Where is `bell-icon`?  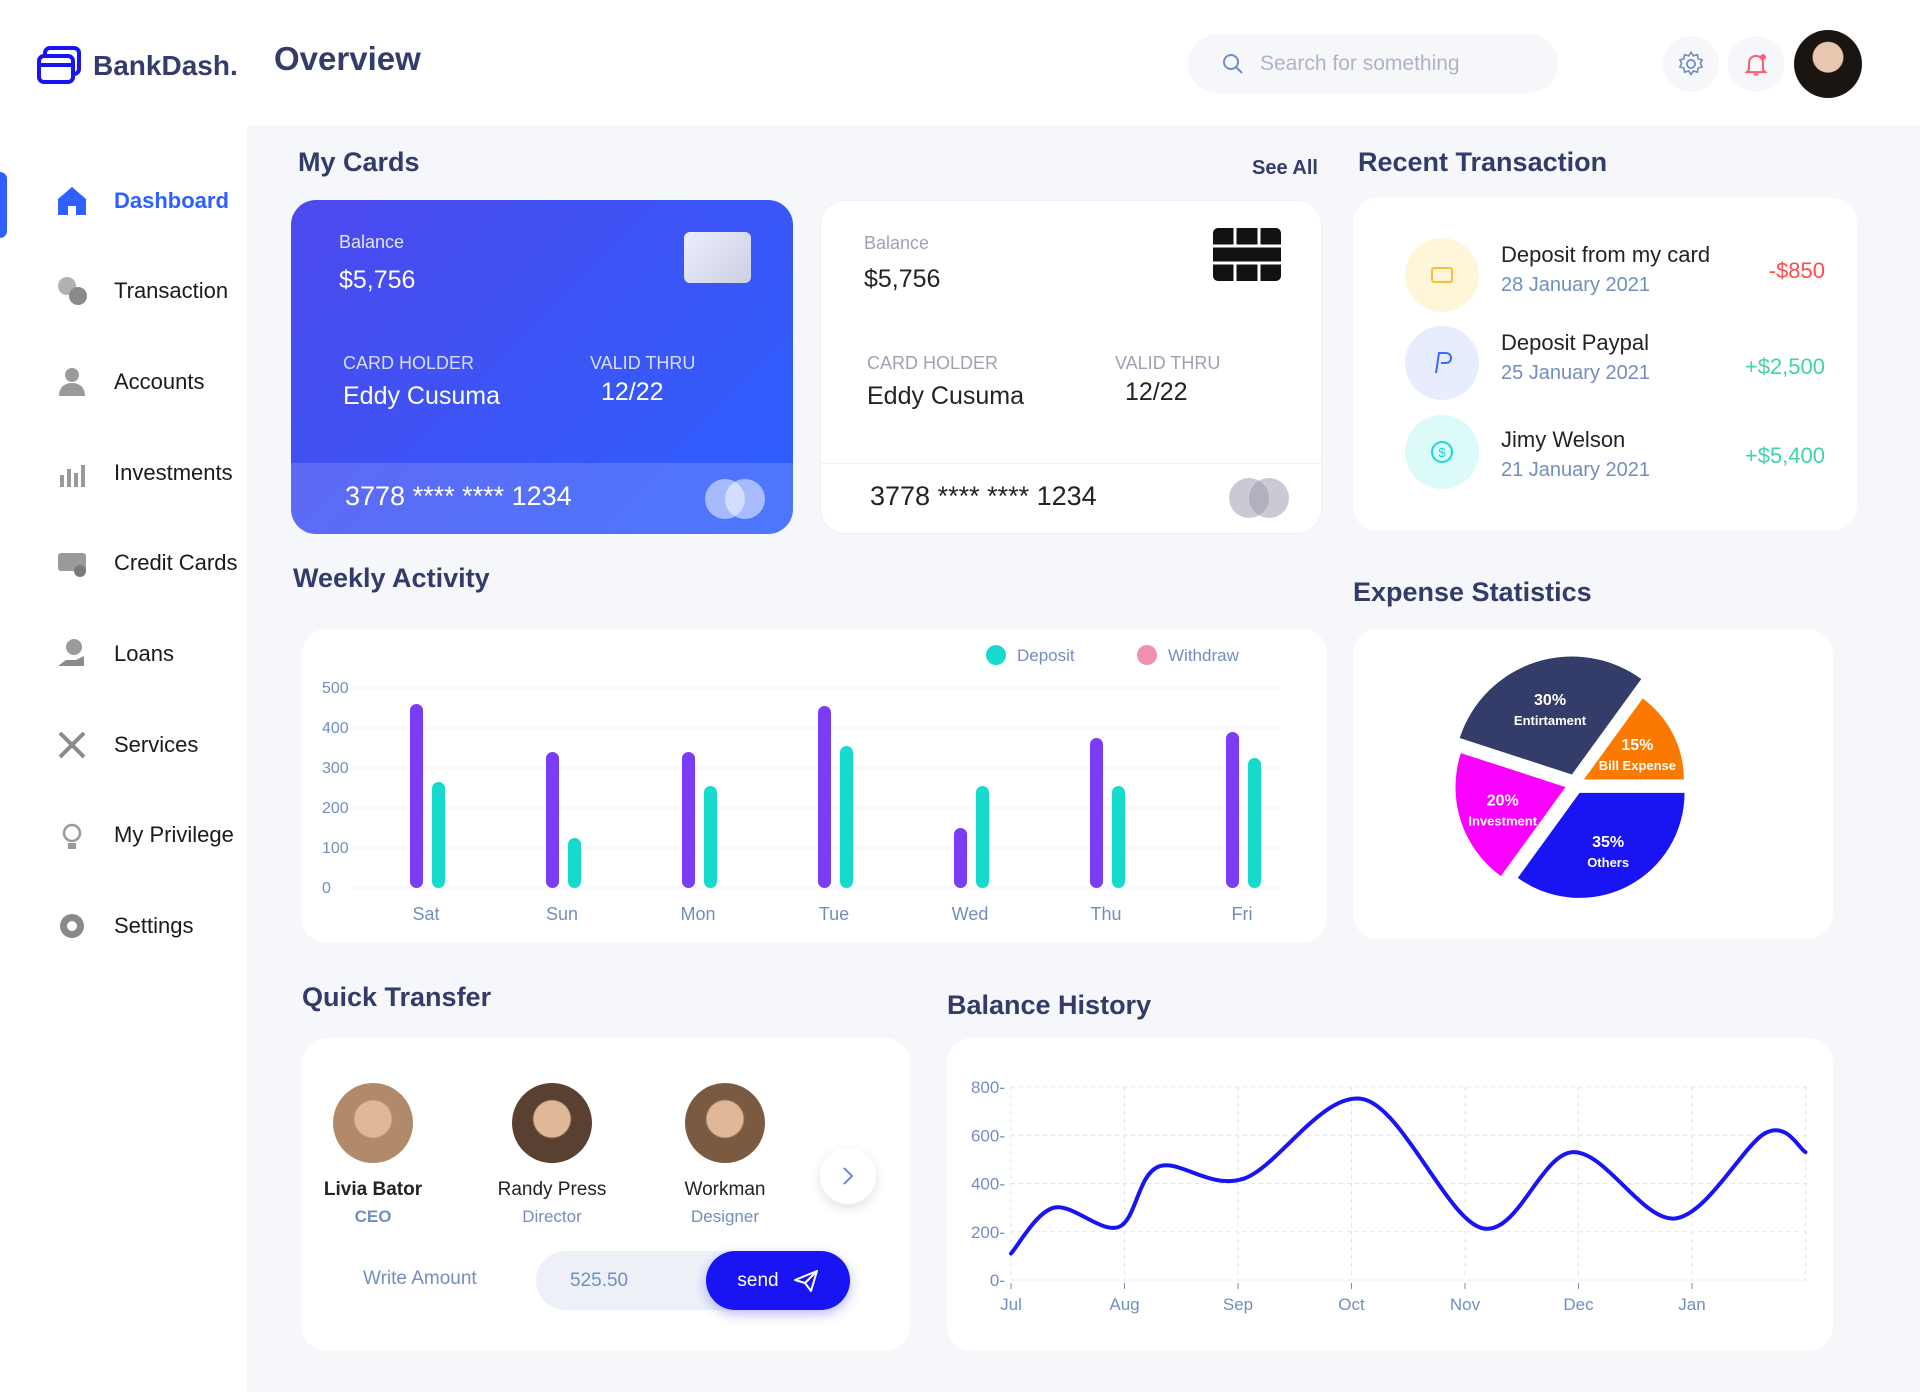
bell-icon is located at coordinates (1756, 65).